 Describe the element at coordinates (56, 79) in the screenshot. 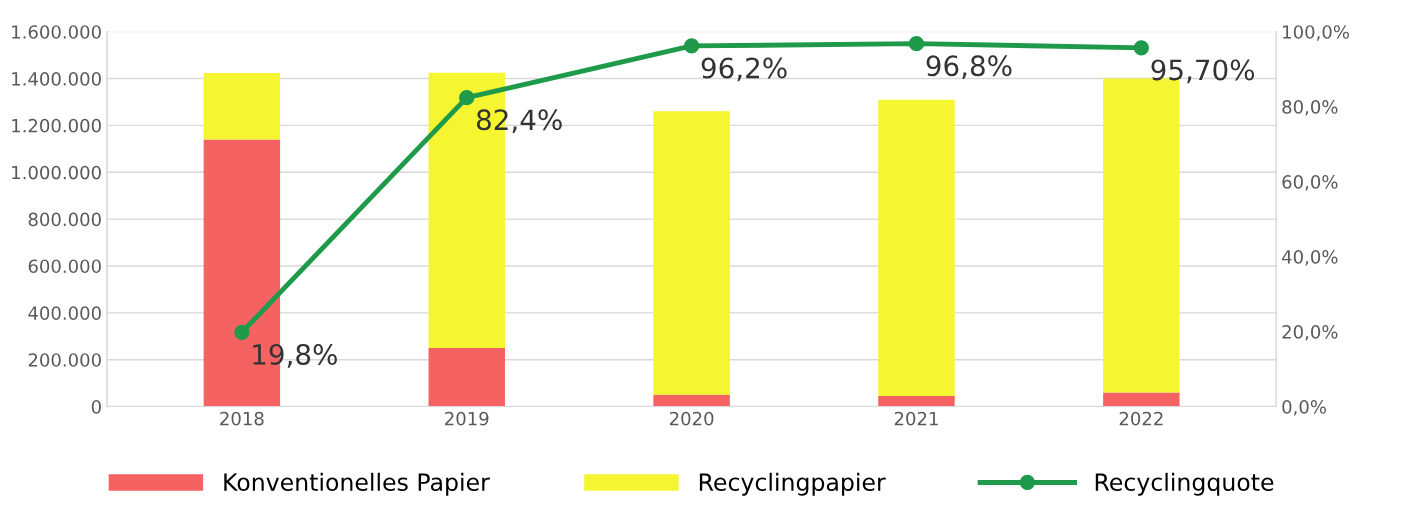

I see `y-tick-label: 1.400.000` at that location.